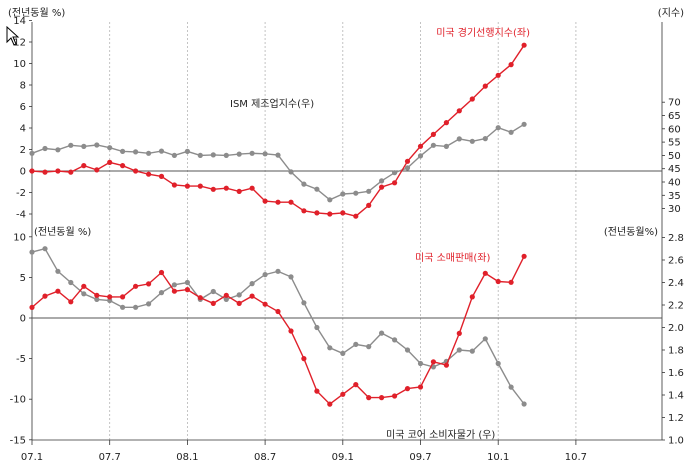 Image resolution: width=692 pixels, height=471 pixels. I want to click on top-left-tick-label: 12, so click(19, 43).